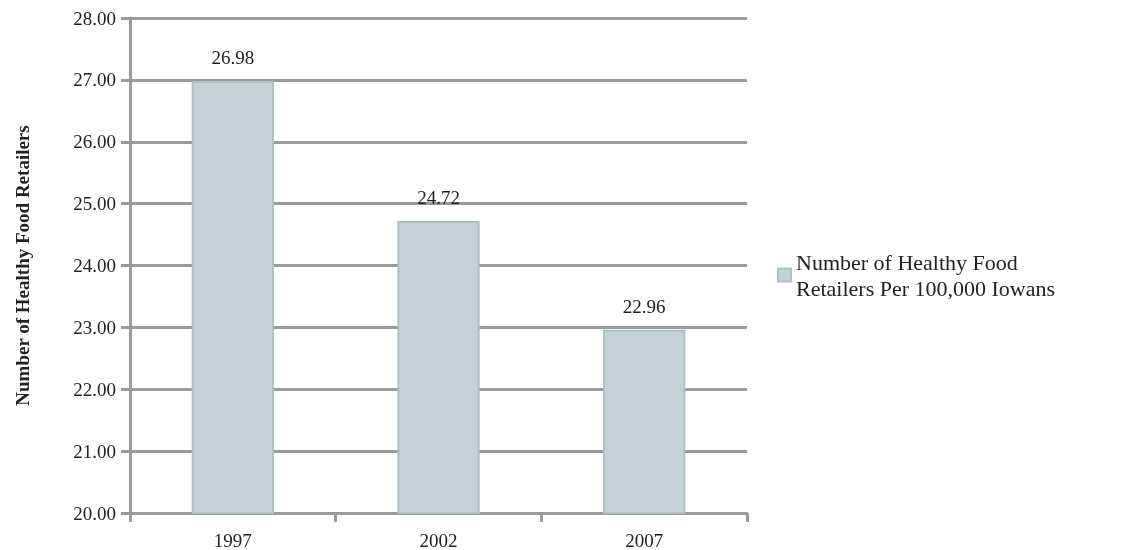 The height and width of the screenshot is (550, 1143). What do you see at coordinates (94, 142) in the screenshot?
I see `y-tick-label: 26.00` at bounding box center [94, 142].